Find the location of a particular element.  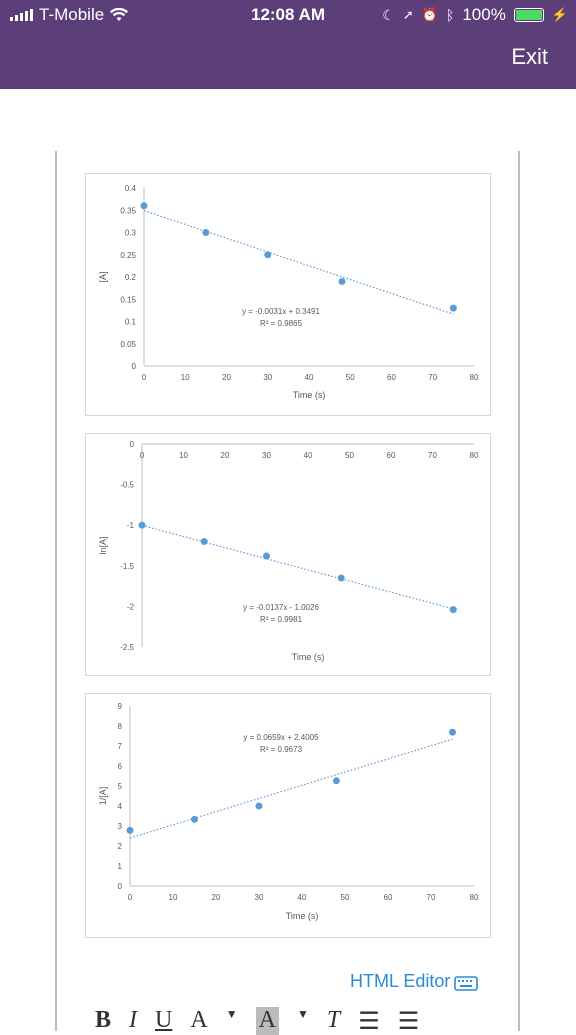

trendline-equation: y = 0.0659x + 2.4005 is located at coordinates (281, 737).